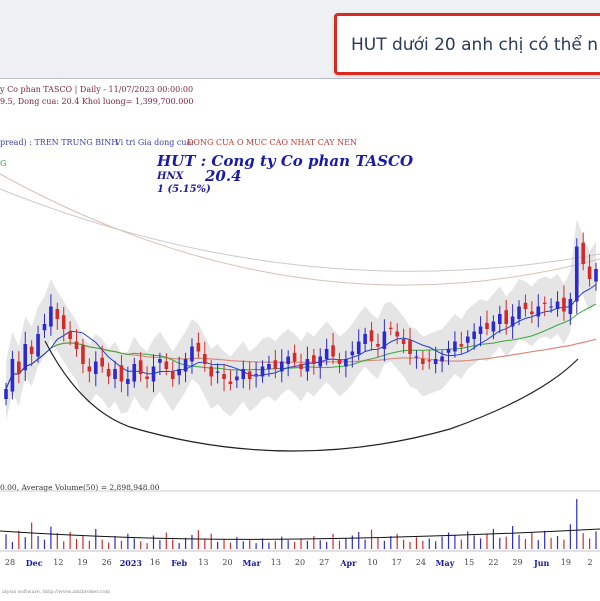 The image size is (600, 601). I want to click on x-tick-label: Feb, so click(179, 563).